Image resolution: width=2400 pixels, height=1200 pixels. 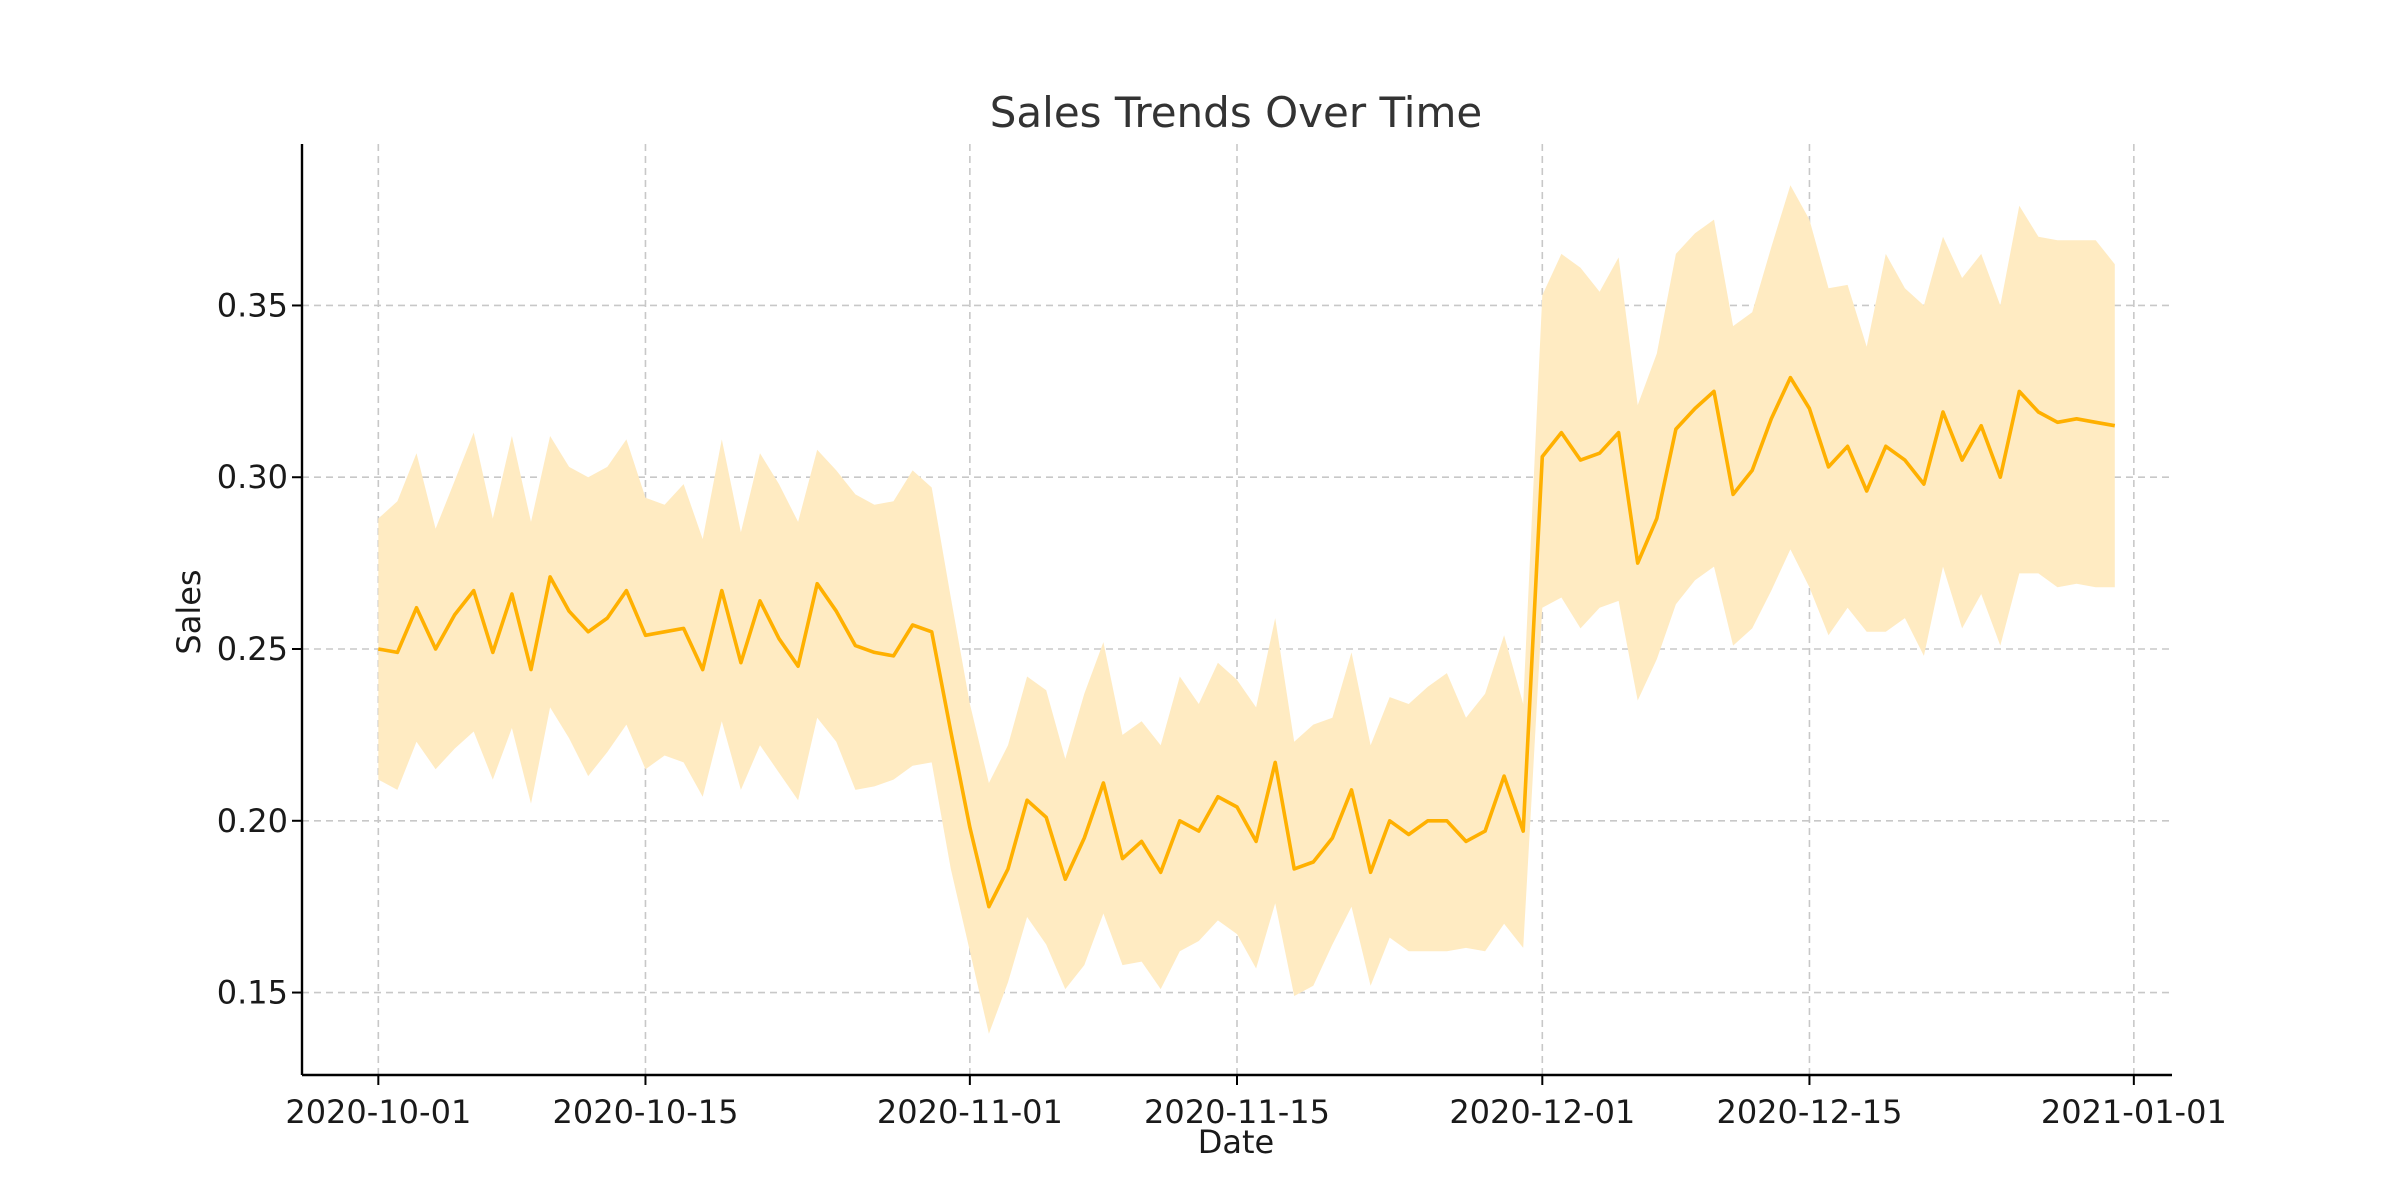 What do you see at coordinates (645, 1112) in the screenshot?
I see `x-tick-label: 2020-10-15` at bounding box center [645, 1112].